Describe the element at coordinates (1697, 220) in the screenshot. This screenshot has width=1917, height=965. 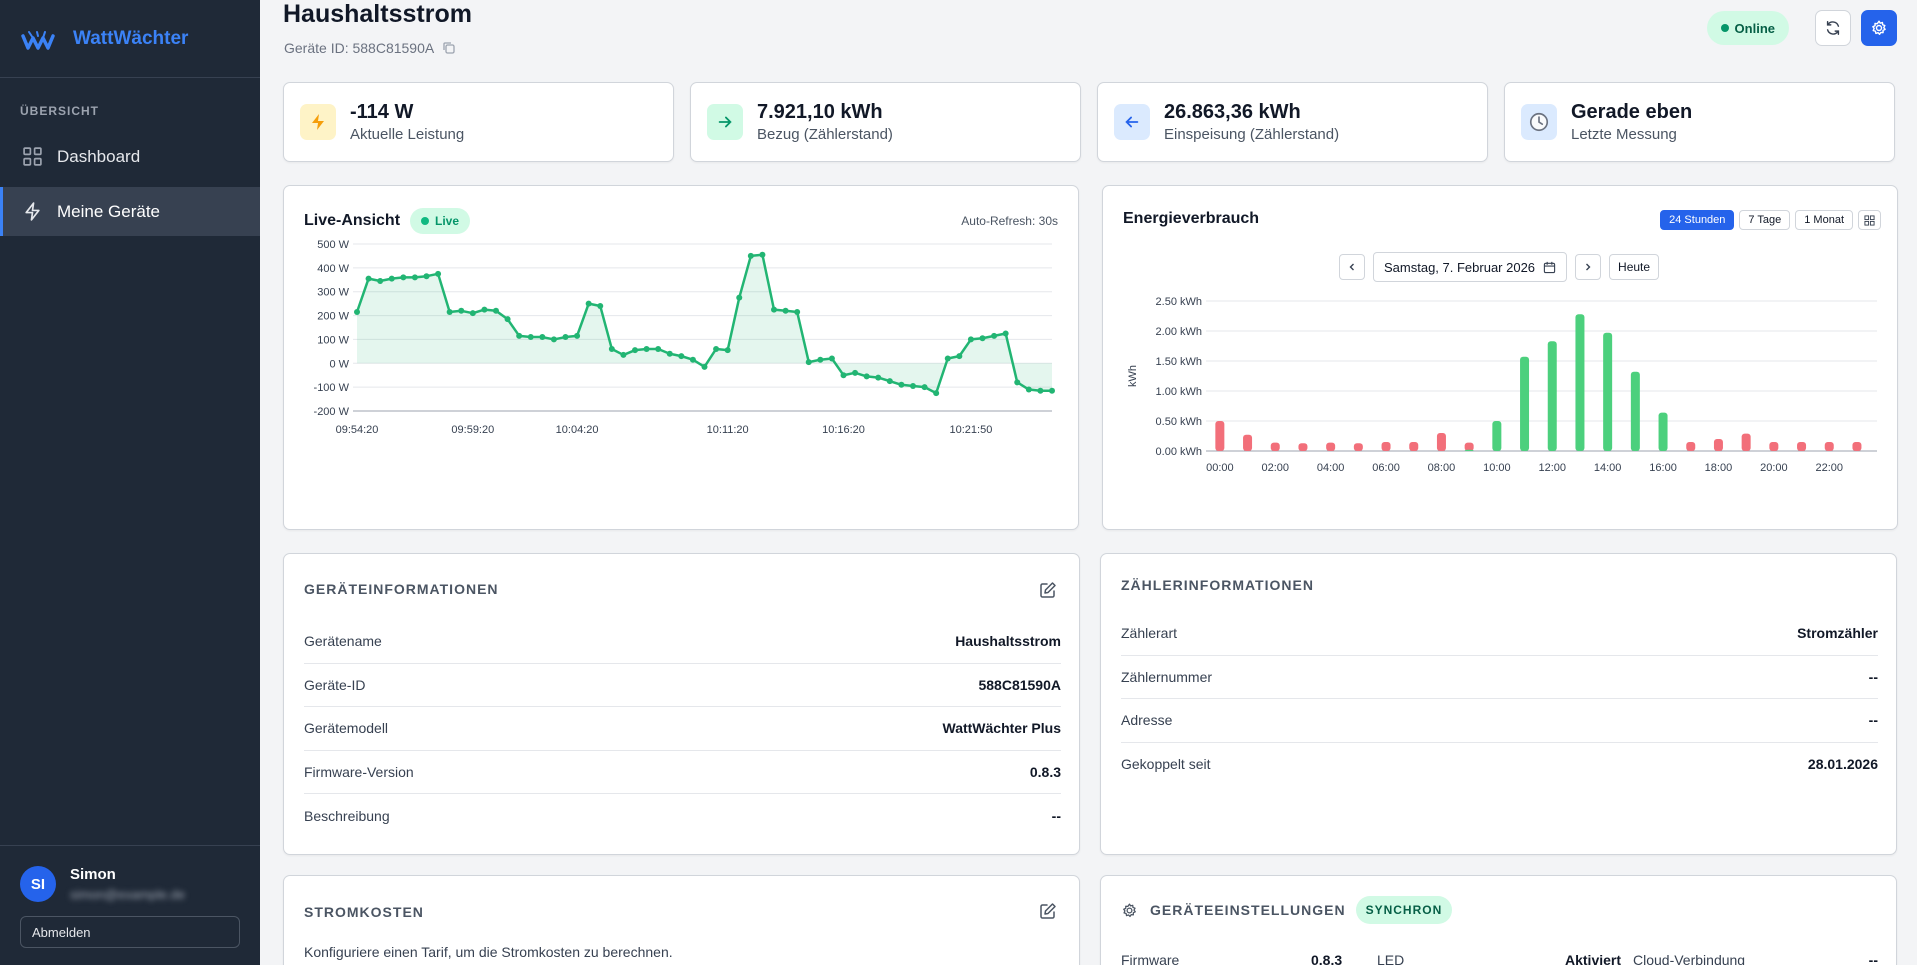
I see `range-24h-button: 24 Stunden` at that location.